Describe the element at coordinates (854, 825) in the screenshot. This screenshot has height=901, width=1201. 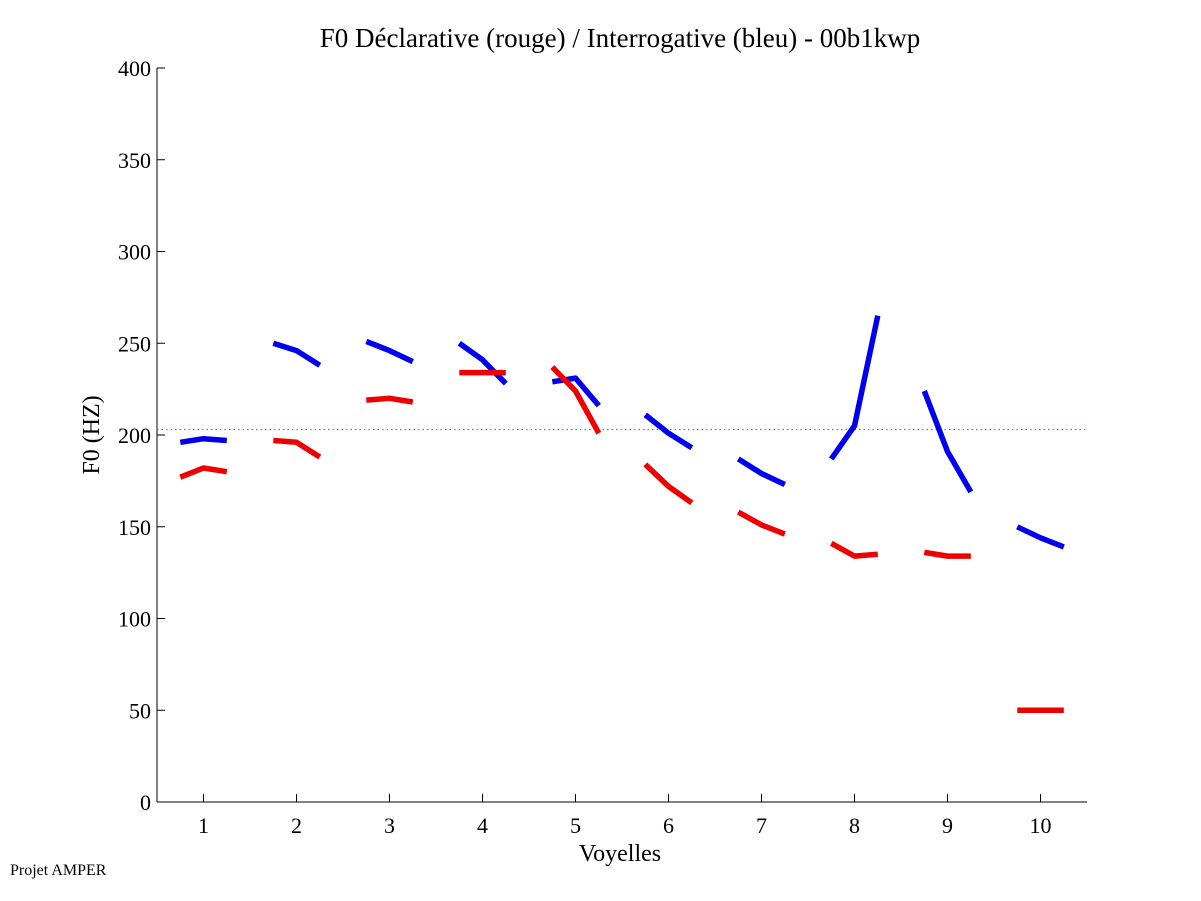
I see `x-tick-label: 8` at that location.